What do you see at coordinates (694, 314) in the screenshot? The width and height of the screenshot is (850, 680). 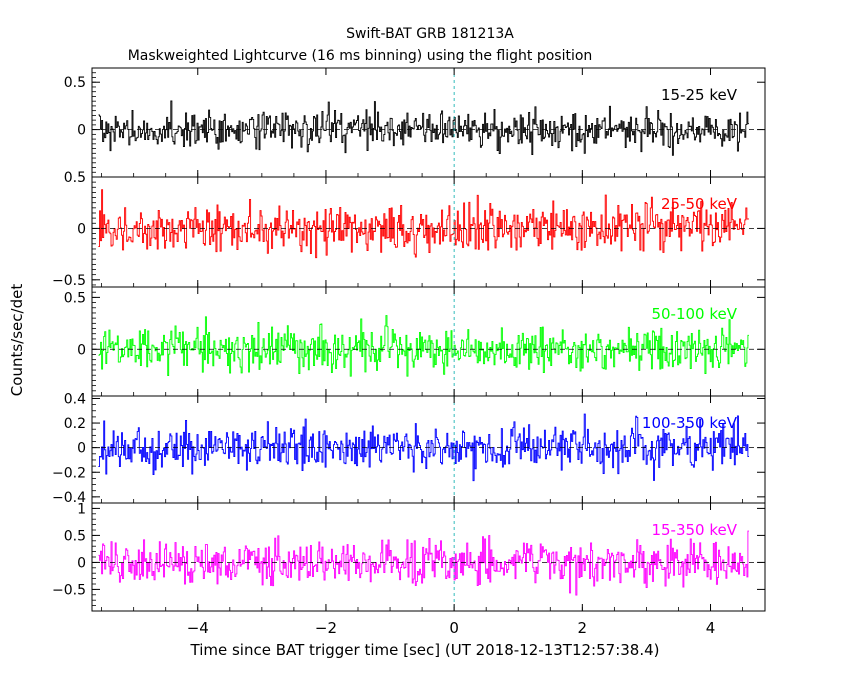 I see `series-label-3: 50-100 keV` at bounding box center [694, 314].